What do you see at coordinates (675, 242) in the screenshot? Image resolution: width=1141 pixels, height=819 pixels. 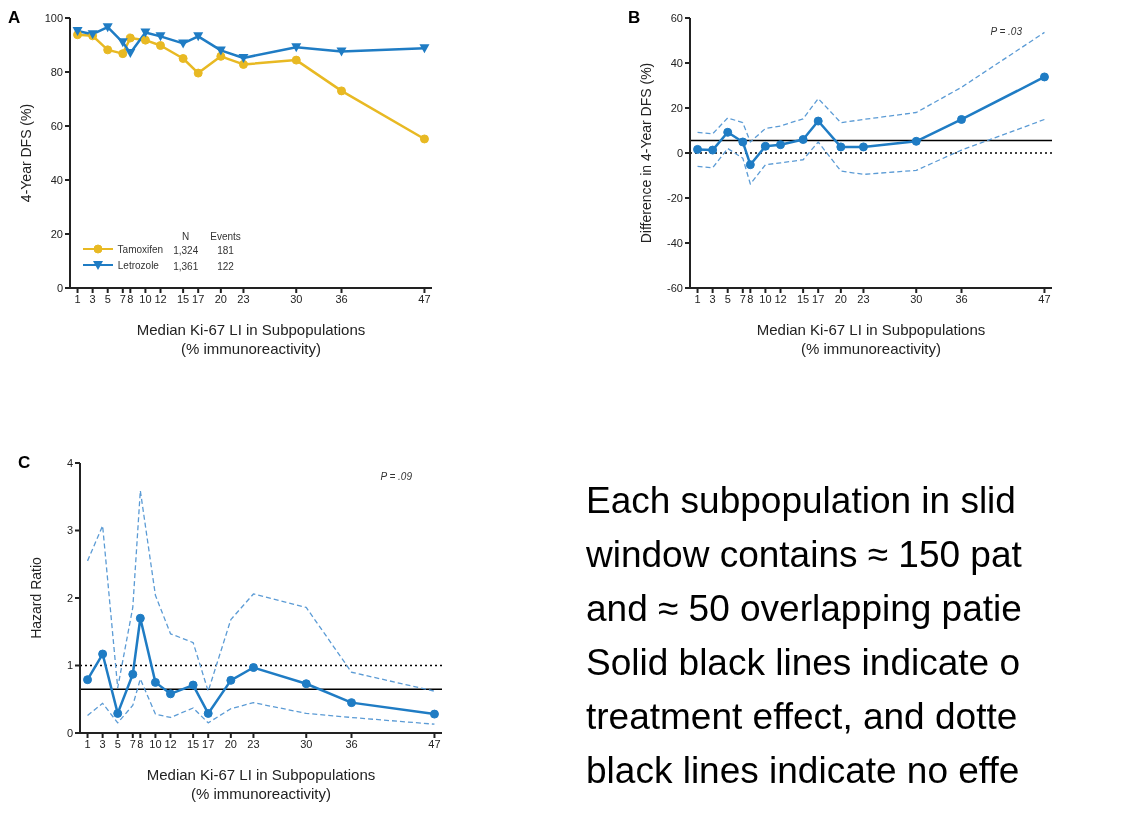 I see `y-tick-label: -40` at bounding box center [675, 242].